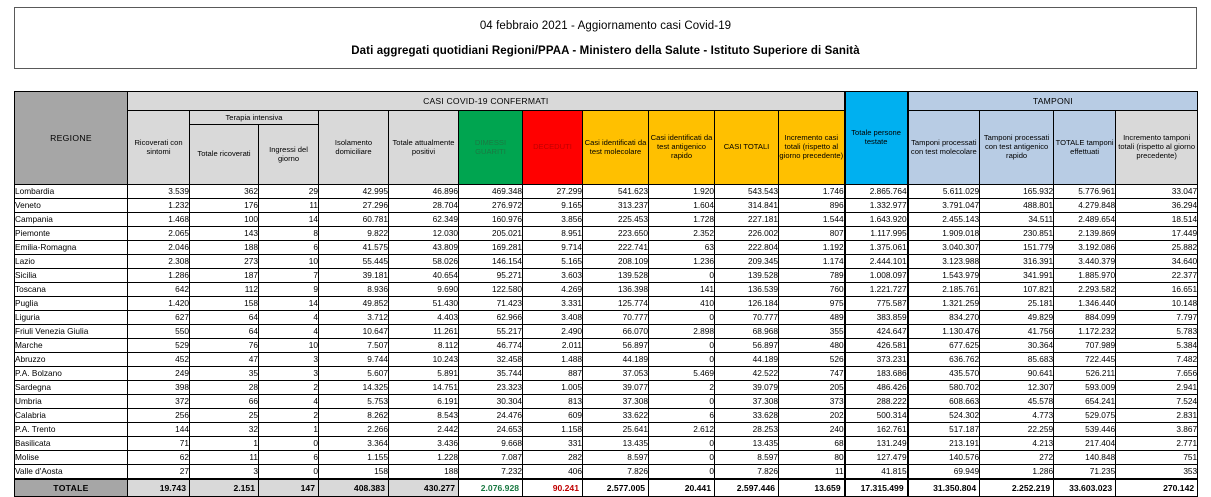  What do you see at coordinates (1157, 401) in the screenshot?
I see `cell-incremento-tamponi: 7.524` at bounding box center [1157, 401].